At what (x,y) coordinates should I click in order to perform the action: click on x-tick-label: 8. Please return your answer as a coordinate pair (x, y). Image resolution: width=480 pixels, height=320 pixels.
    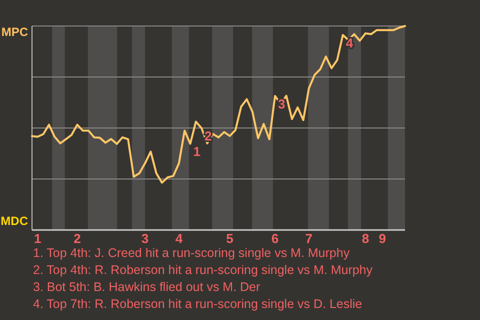
    Looking at the image, I should click on (366, 238).